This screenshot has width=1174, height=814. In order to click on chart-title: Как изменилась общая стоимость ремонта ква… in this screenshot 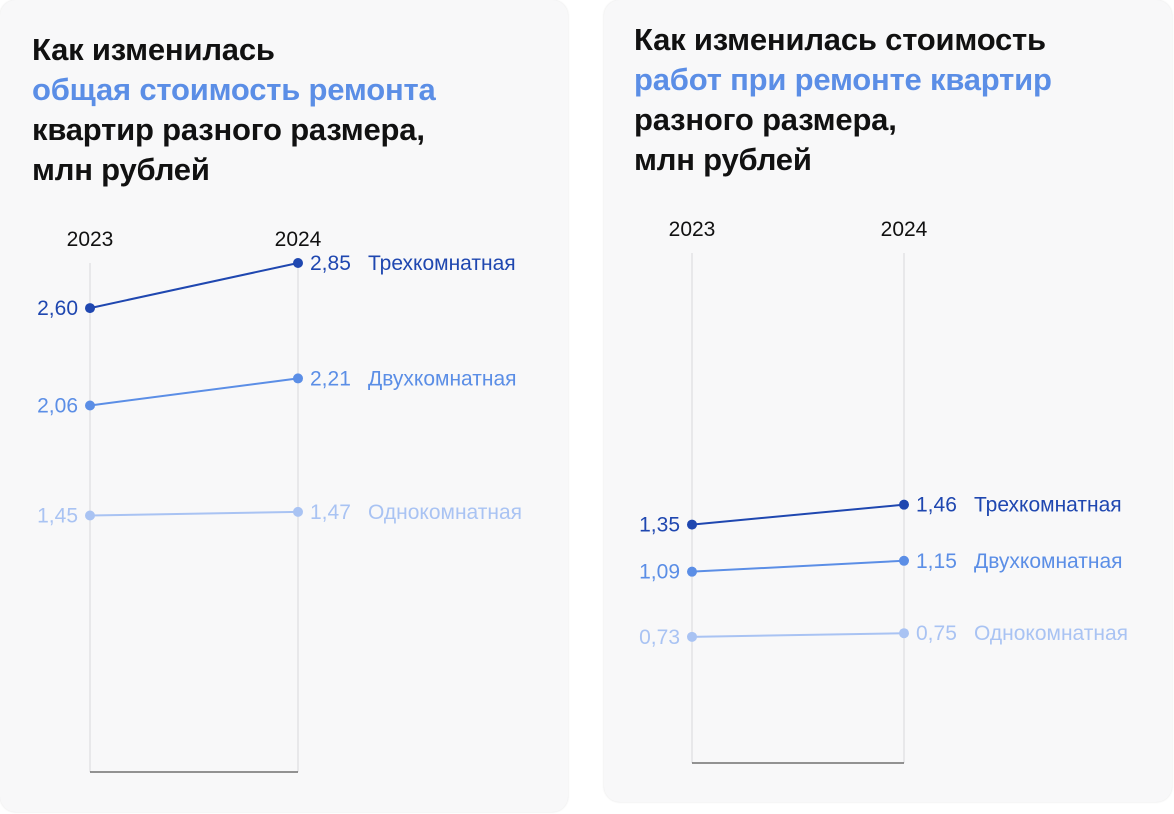, I will do `click(234, 110)`.